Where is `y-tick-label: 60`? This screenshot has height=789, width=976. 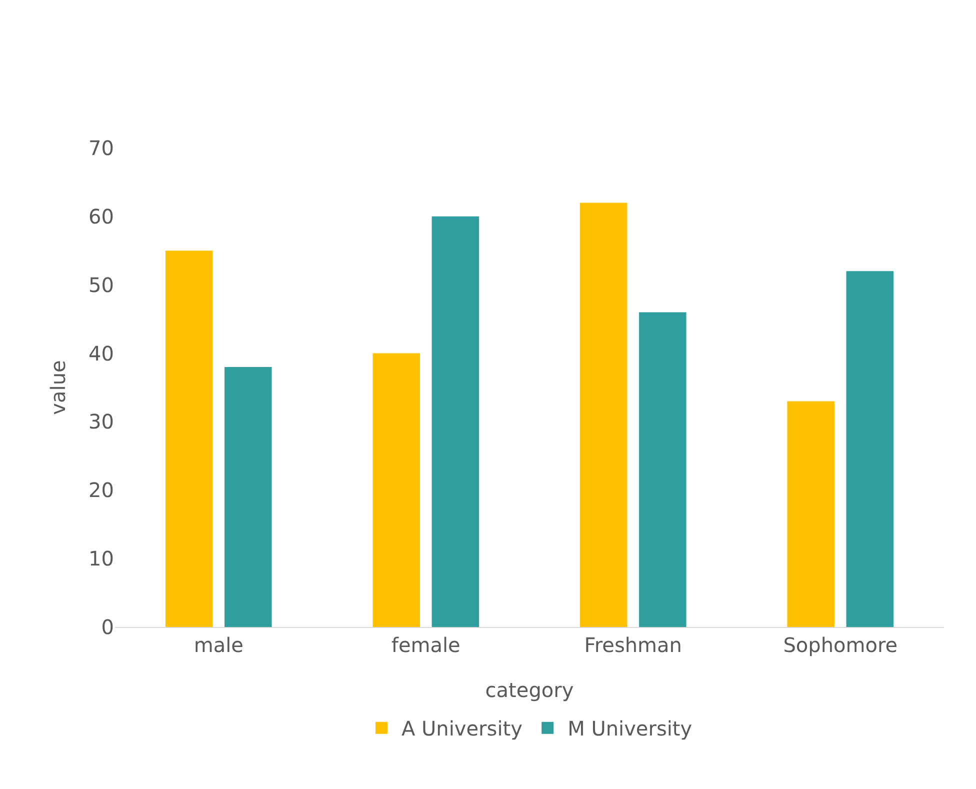 y-tick-label: 60 is located at coordinates (101, 216).